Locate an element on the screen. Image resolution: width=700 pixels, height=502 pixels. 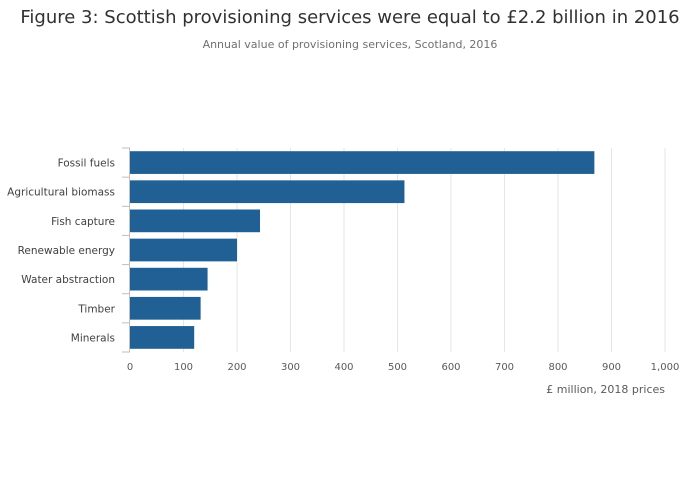
y-category-label: Fish capture is located at coordinates (83, 222).